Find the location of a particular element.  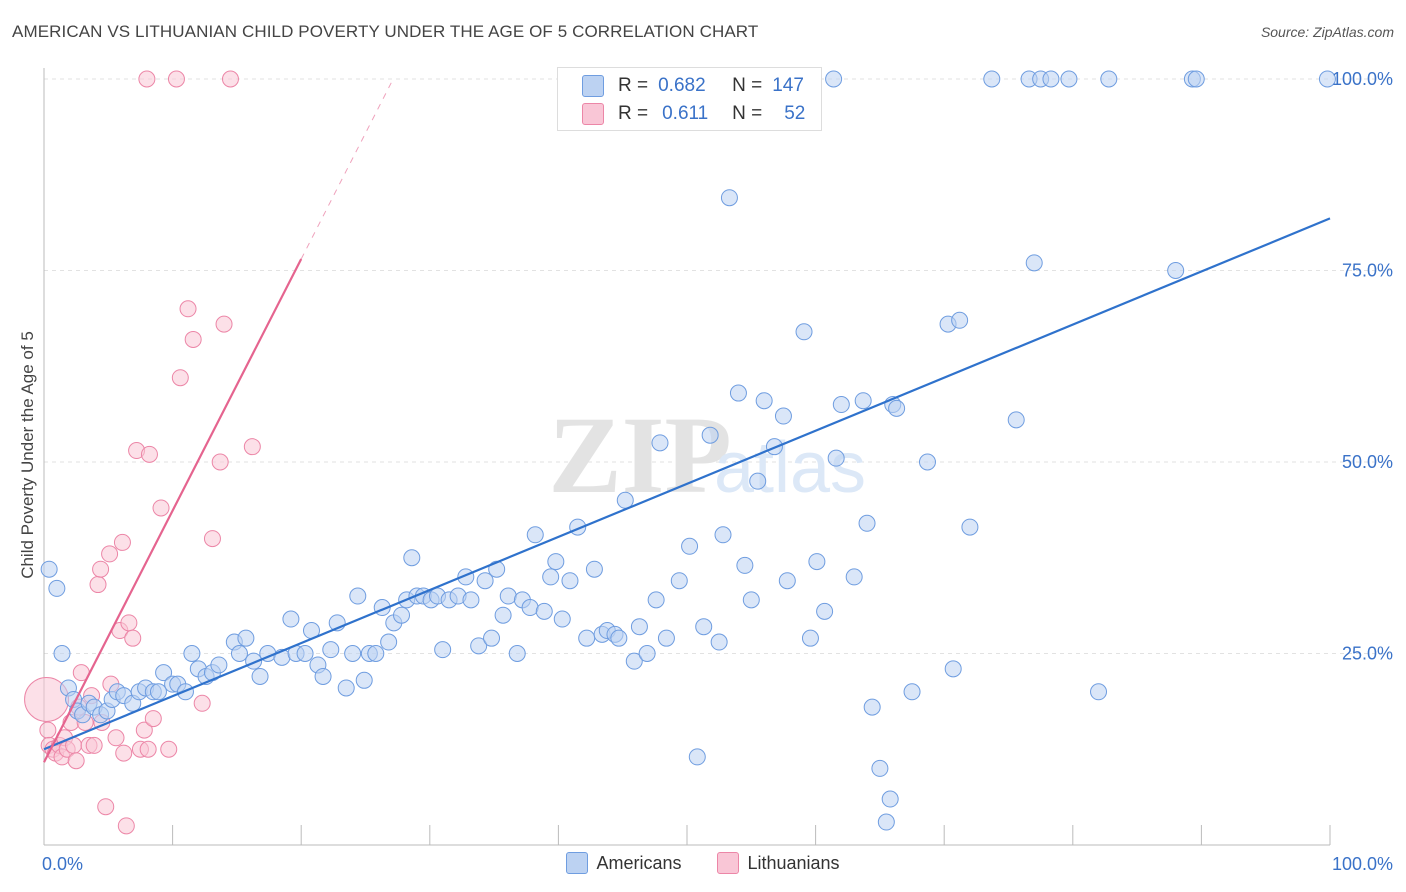

y-axis-label: Child Poverty Under the Age of 5 is located at coordinates (27, 455).